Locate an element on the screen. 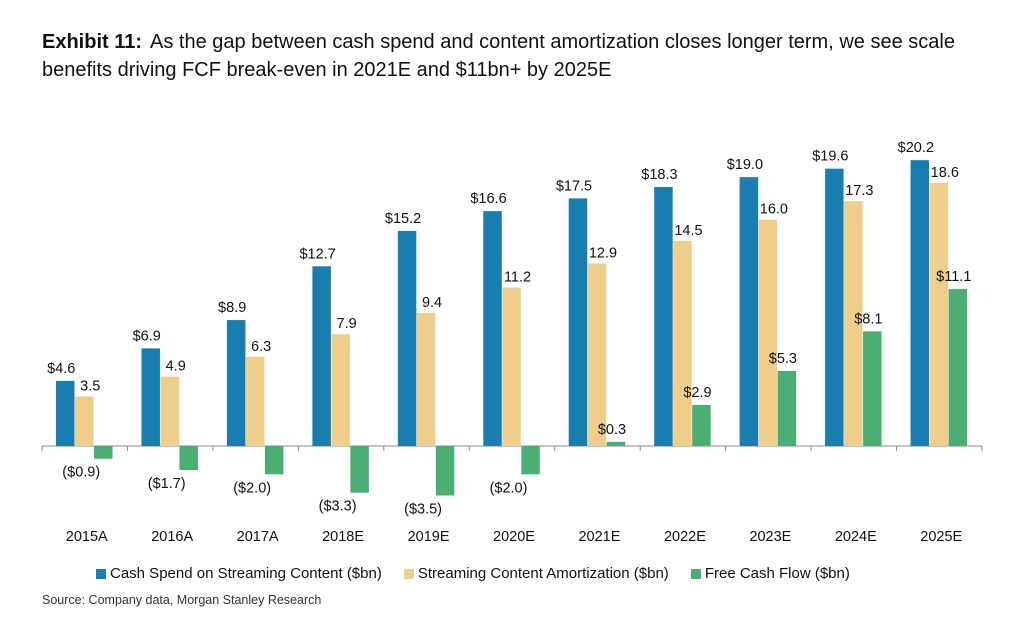  bar-cash-2021E is located at coordinates (578, 322).